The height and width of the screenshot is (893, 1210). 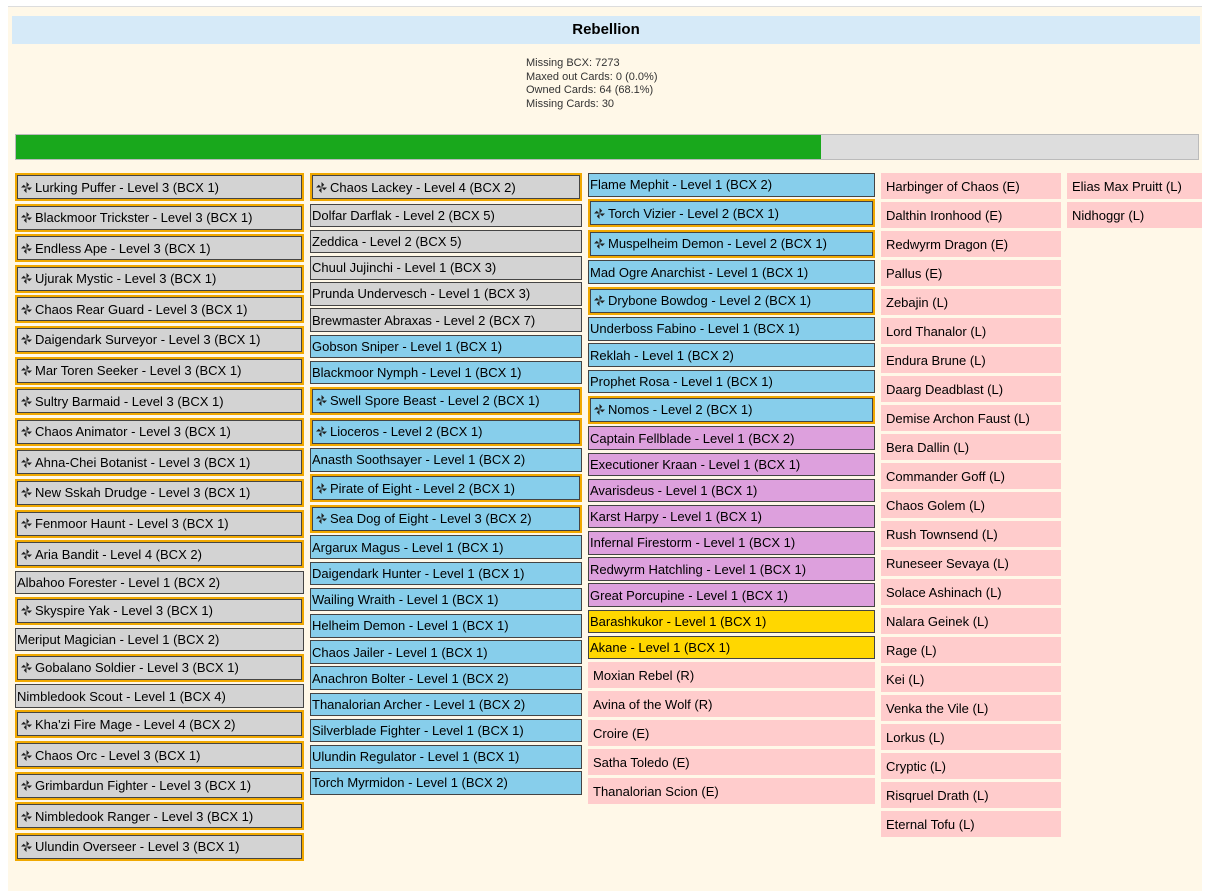 What do you see at coordinates (971, 795) in the screenshot?
I see `card-missing: Risqruel Drath (L)` at bounding box center [971, 795].